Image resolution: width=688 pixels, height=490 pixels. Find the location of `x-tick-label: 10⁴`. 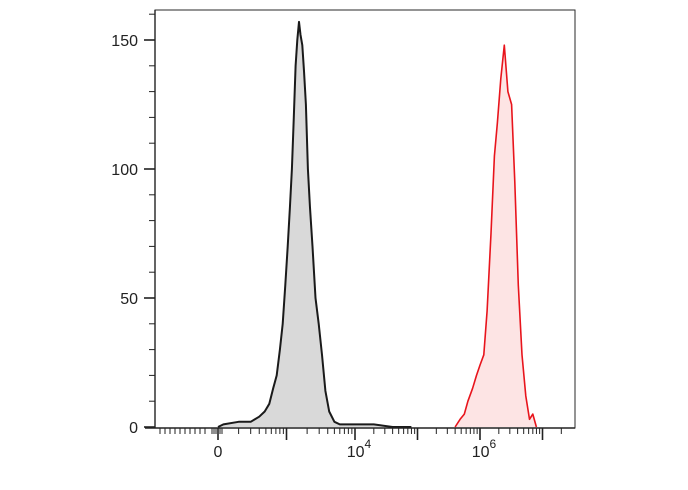

x-tick-label: 10⁴ is located at coordinates (359, 449).